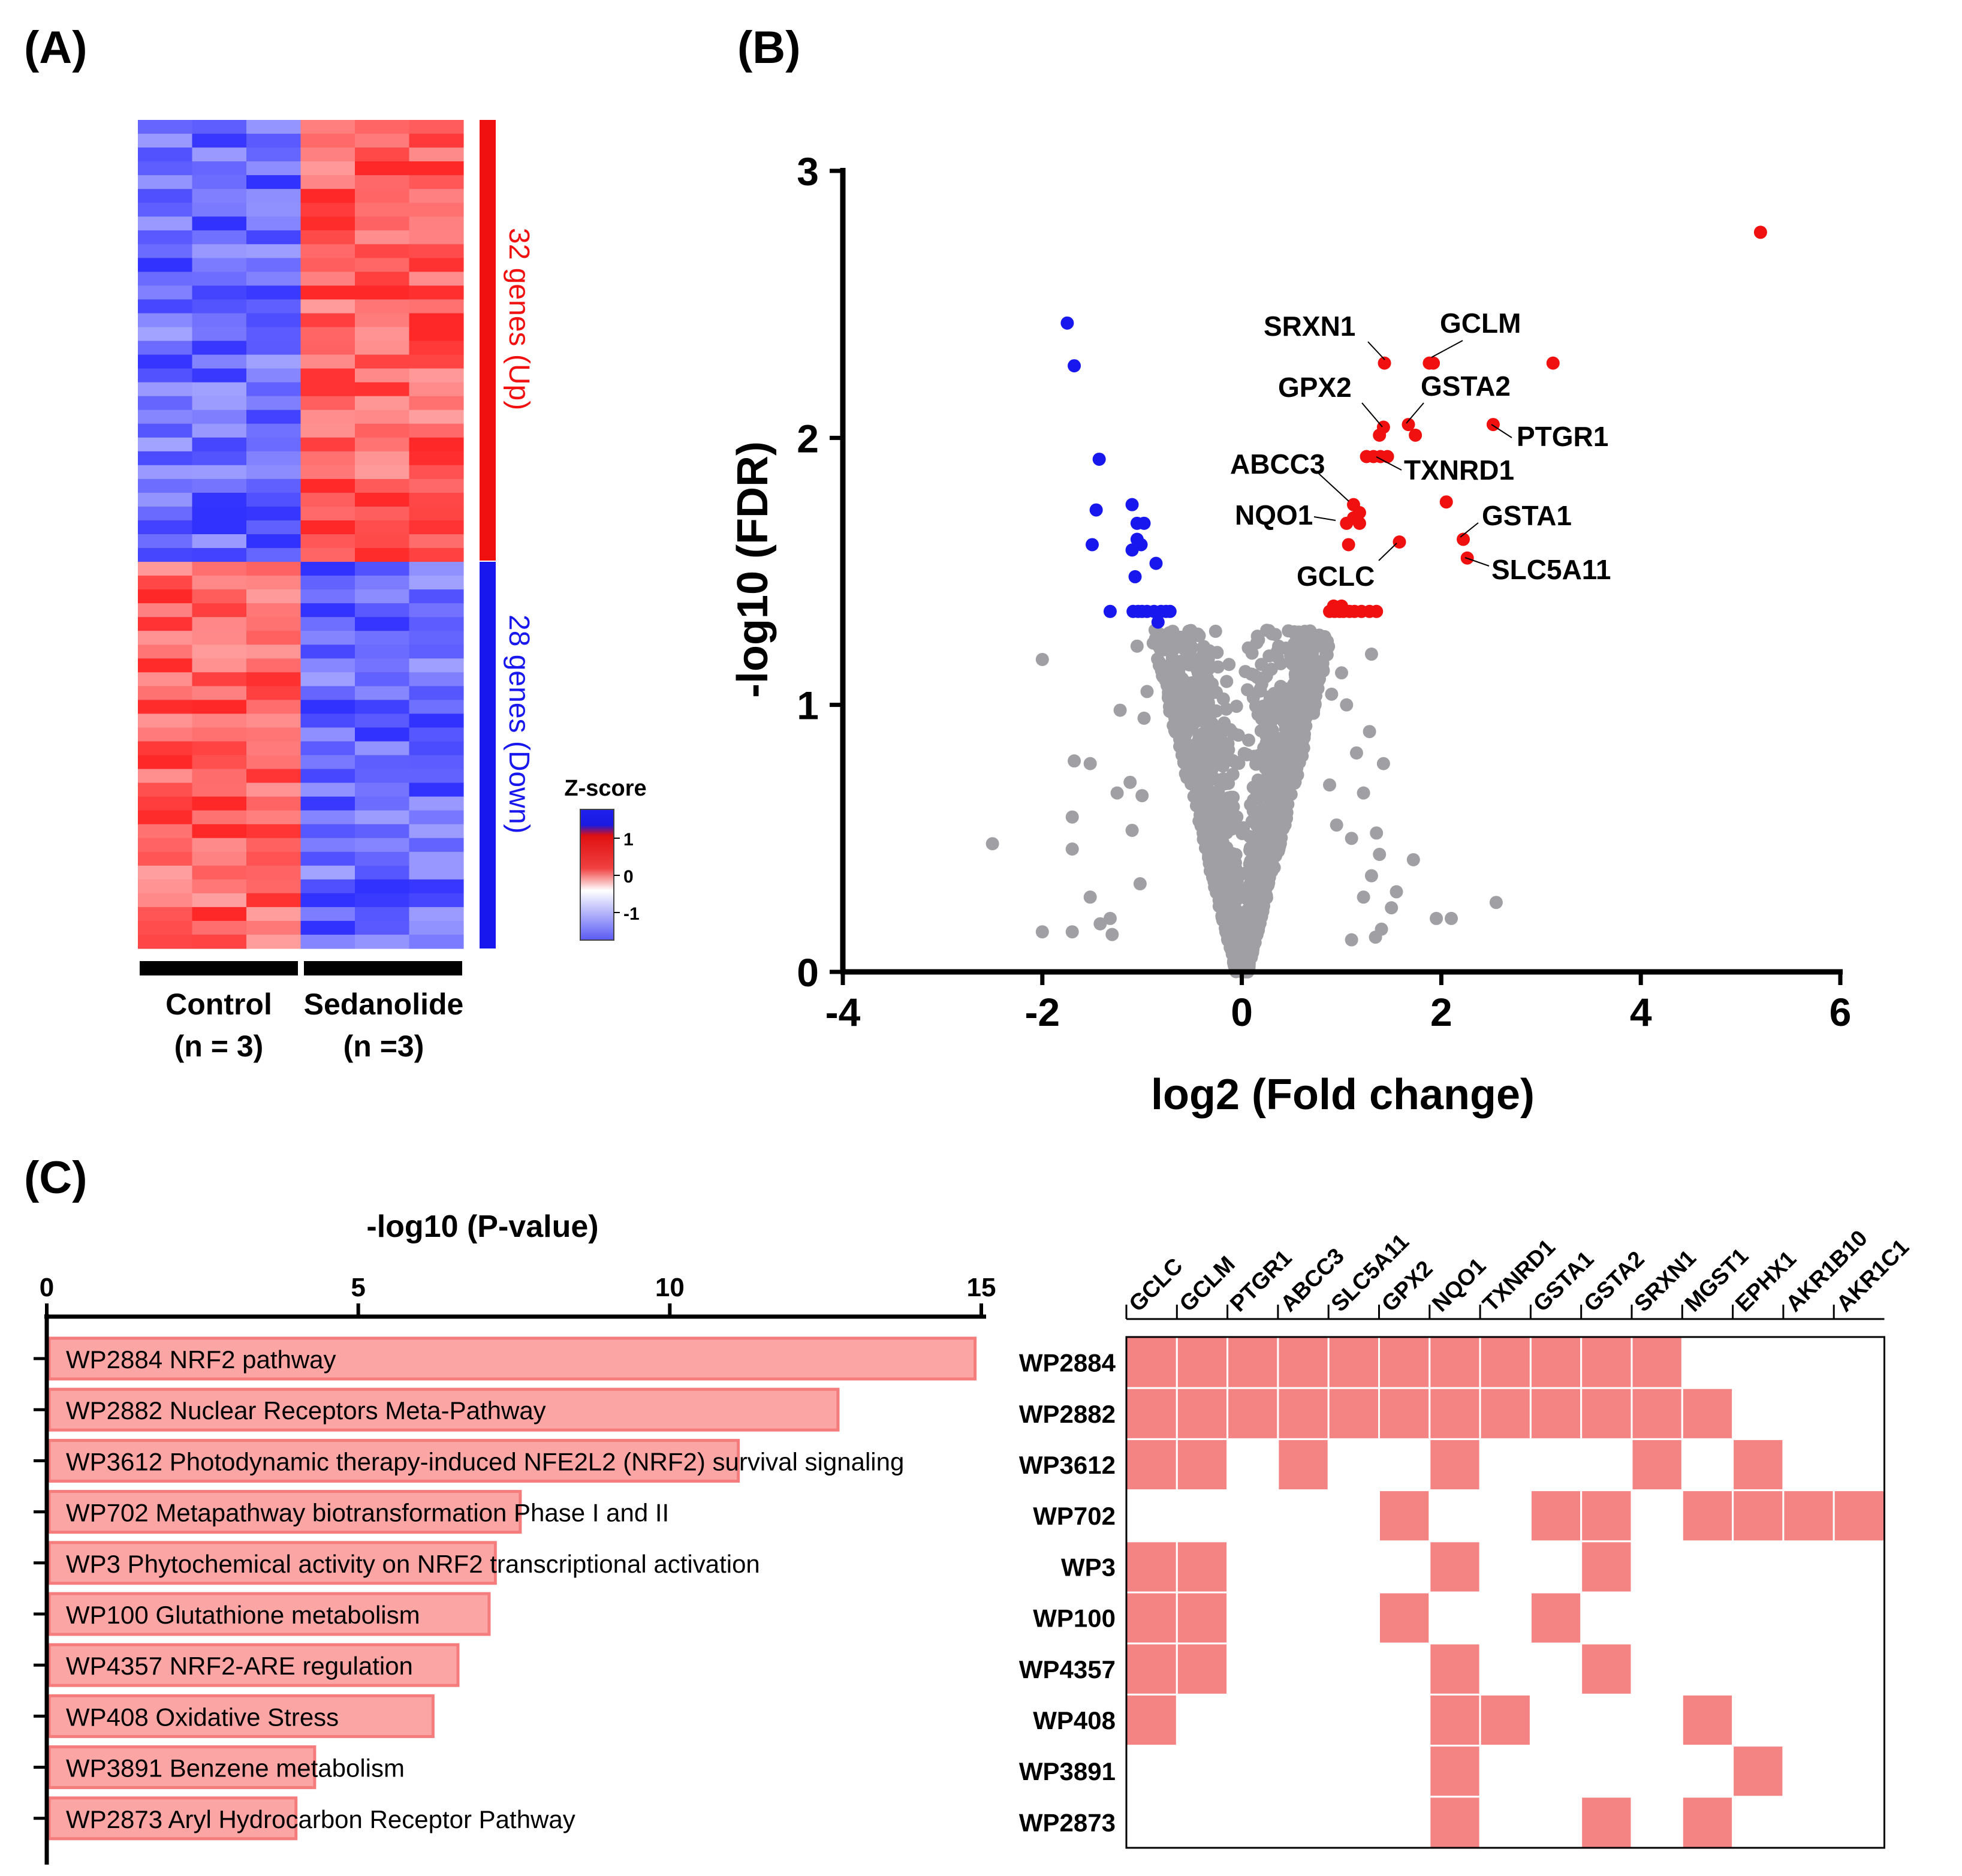  Describe the element at coordinates (488, 755) in the screenshot. I see `down-bracket-bar` at that location.